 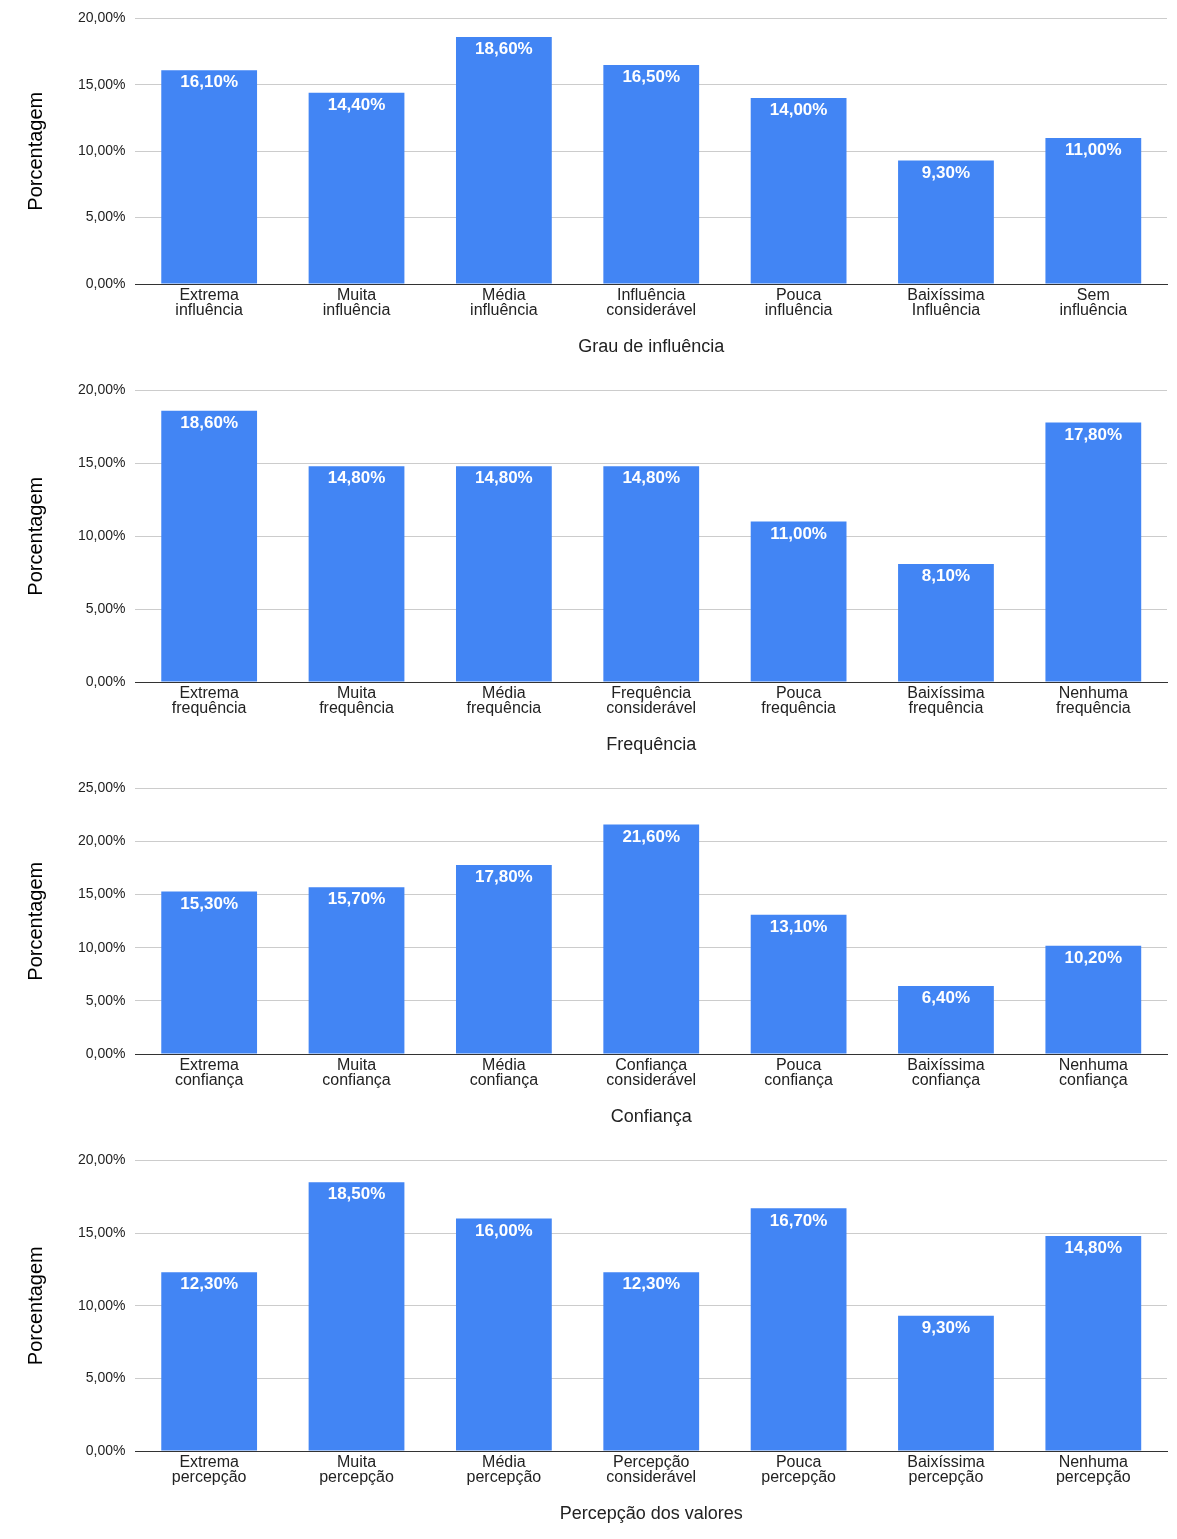 I want to click on data-label: 16,50%, so click(x=651, y=77).